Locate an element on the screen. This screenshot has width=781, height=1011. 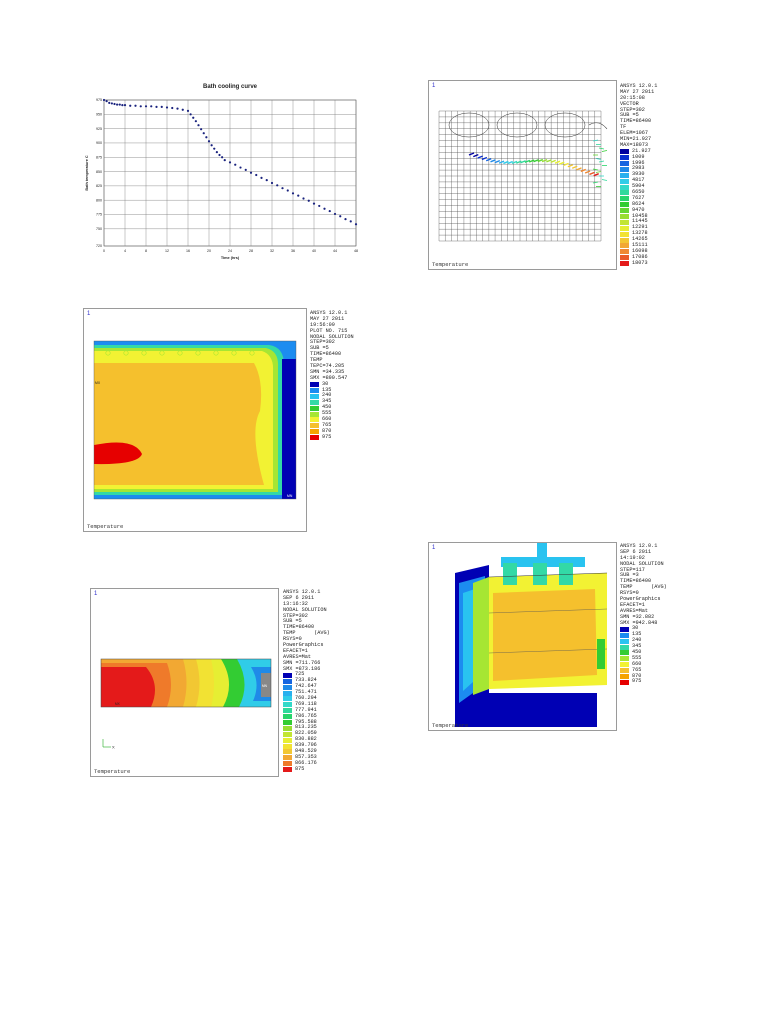
legend-entry: 11445 is located at coordinates (638, 222).